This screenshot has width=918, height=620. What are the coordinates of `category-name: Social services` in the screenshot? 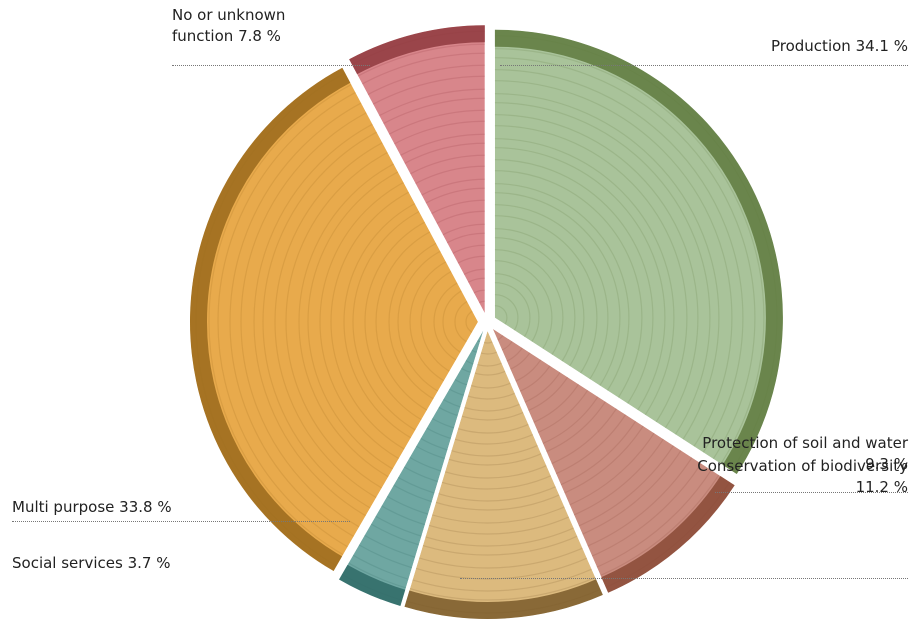 It's located at (67, 563).